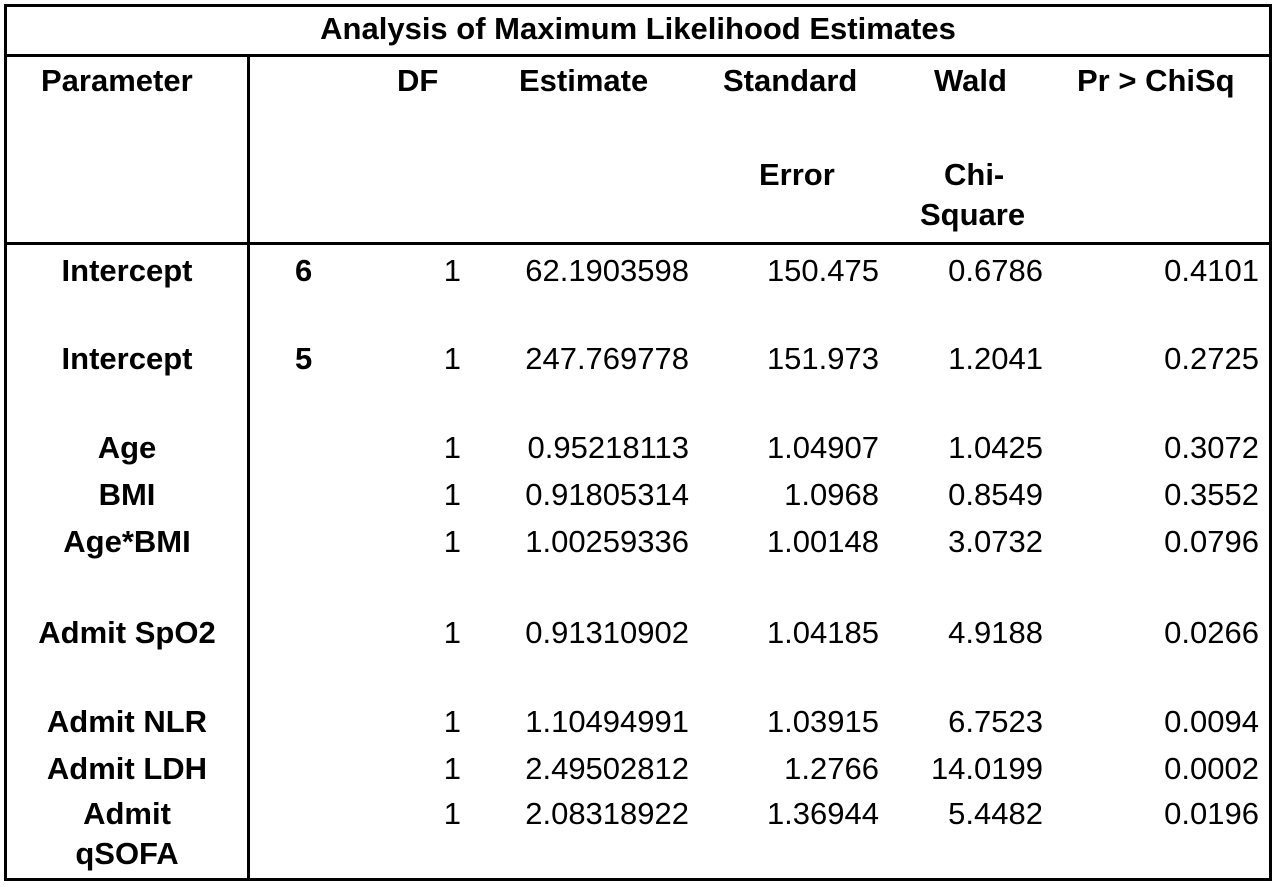 This screenshot has width=1280, height=889. I want to click on row-estimate: 0.95218113, so click(608, 447).